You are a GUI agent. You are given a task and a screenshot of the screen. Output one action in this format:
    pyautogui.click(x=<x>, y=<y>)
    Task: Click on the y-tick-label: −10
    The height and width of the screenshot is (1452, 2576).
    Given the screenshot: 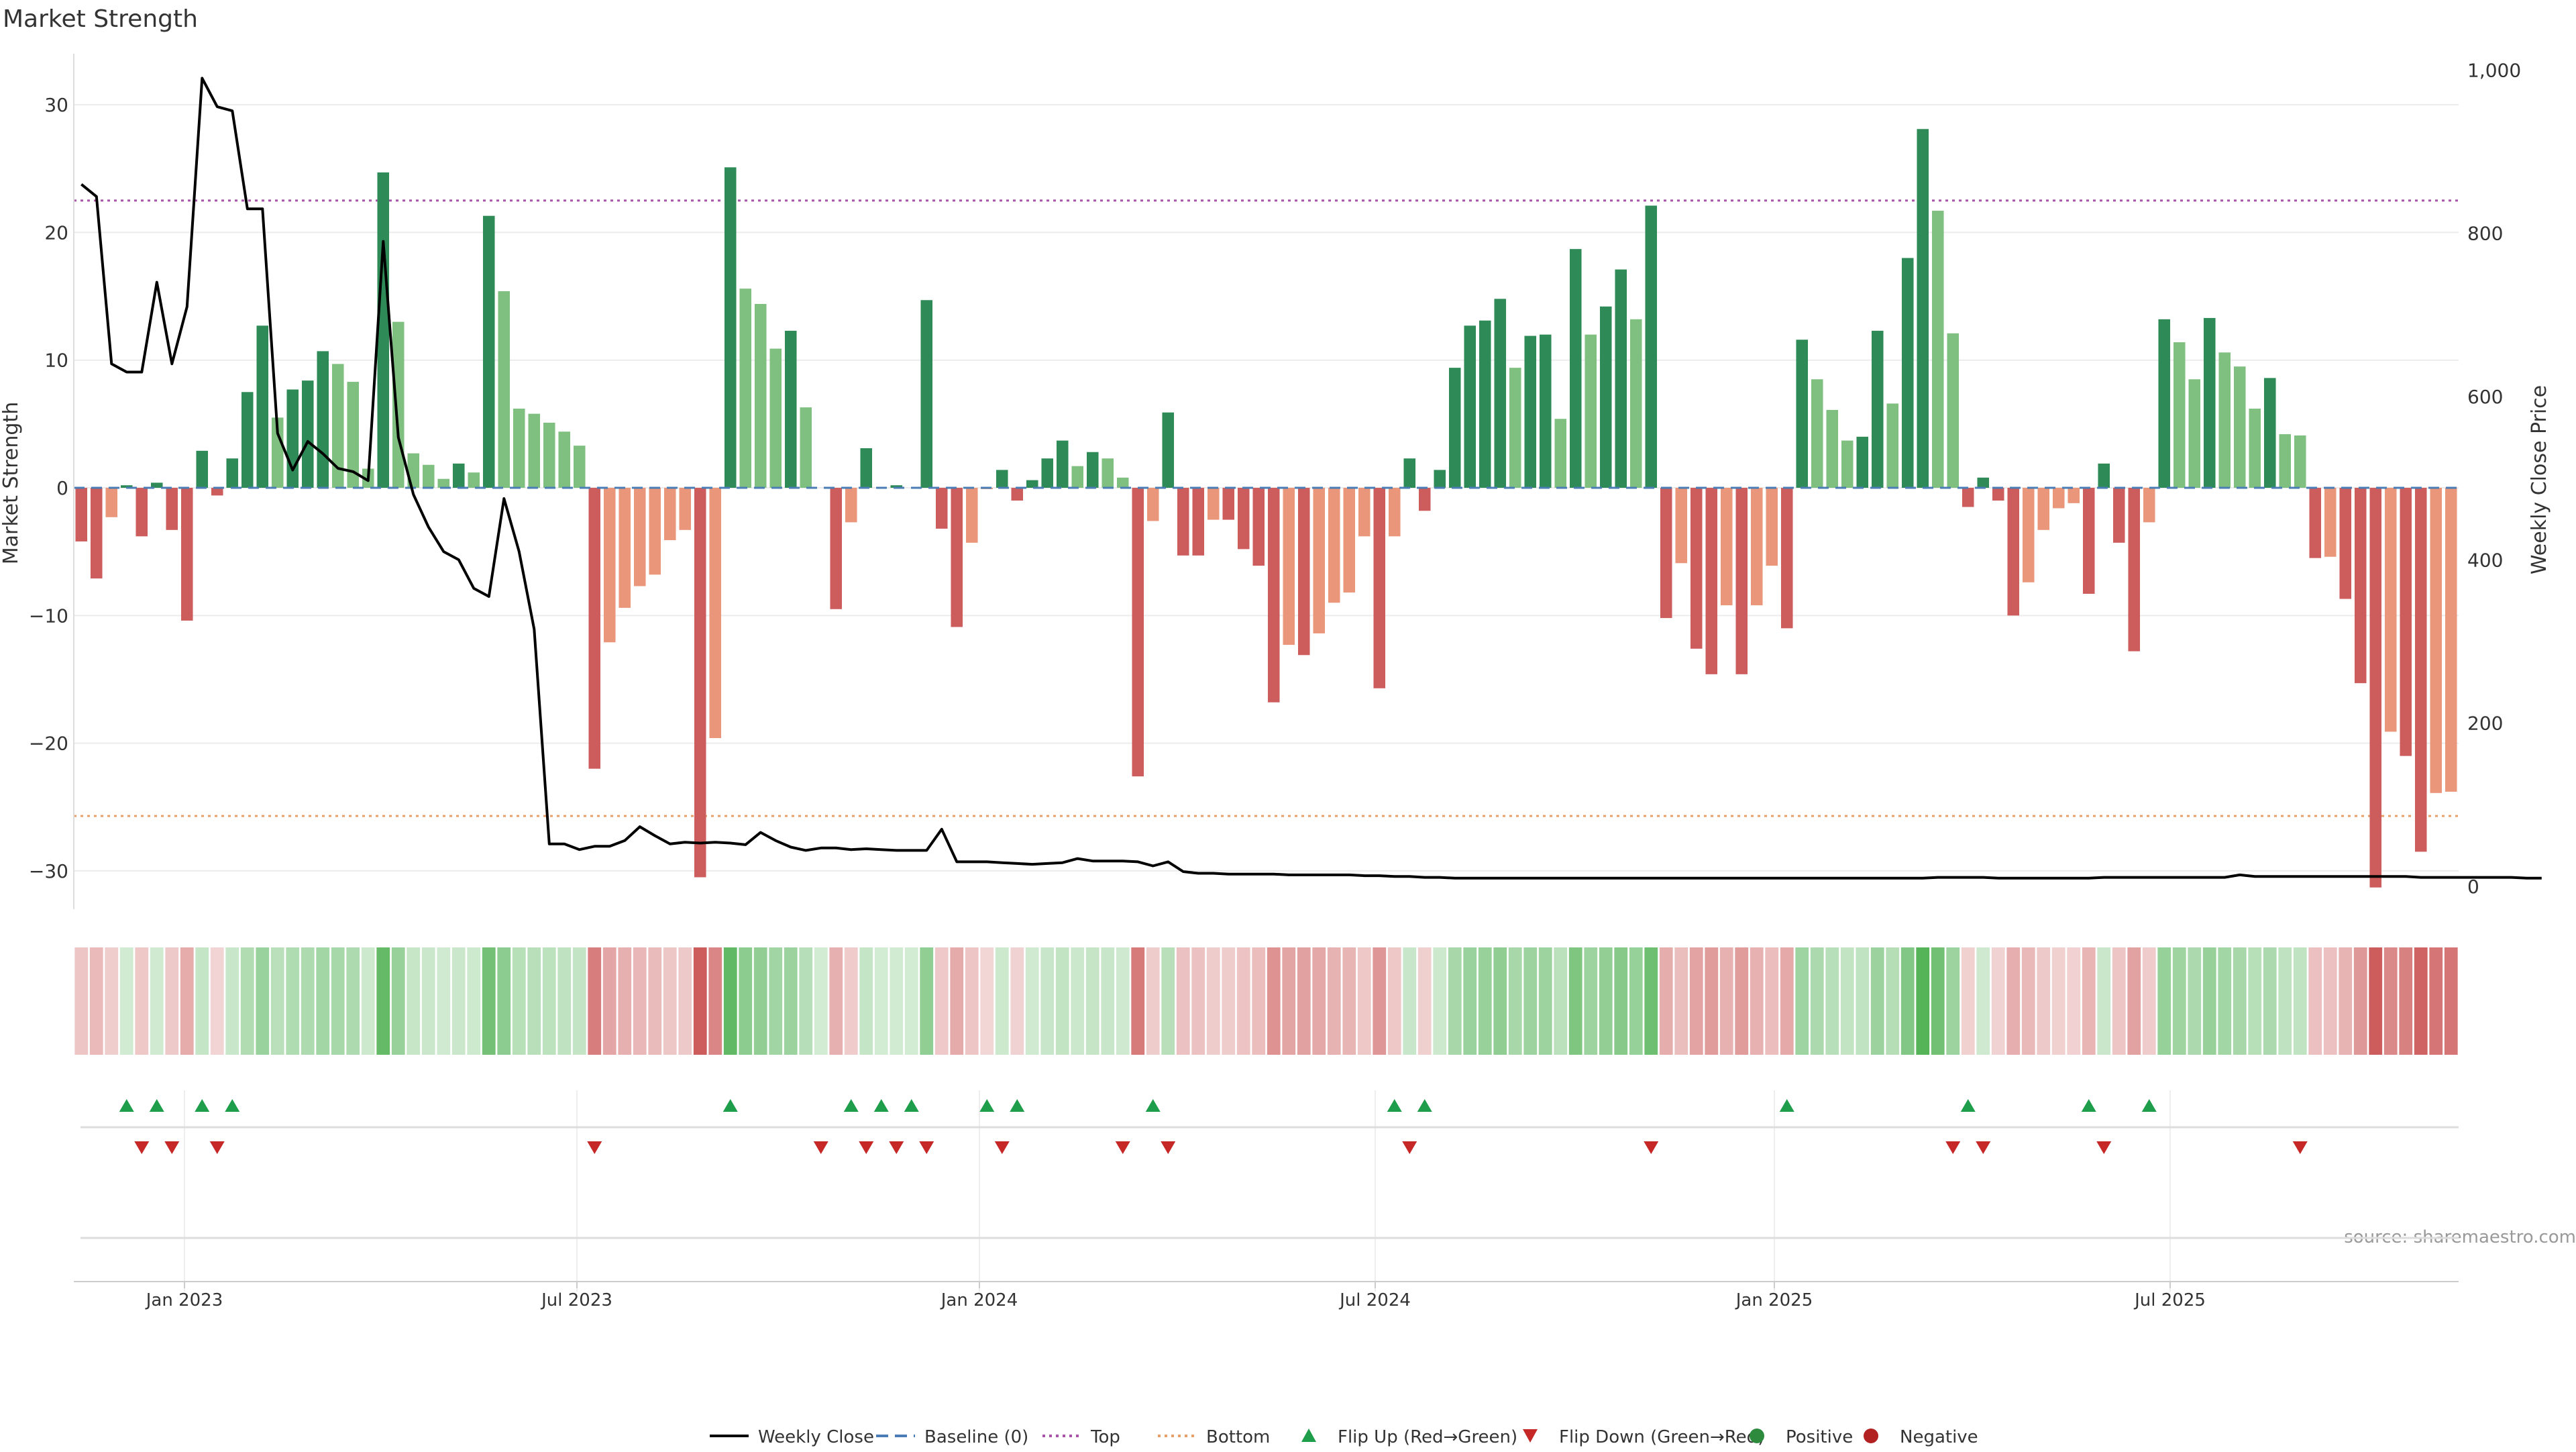 What is the action you would take?
    pyautogui.click(x=48, y=616)
    